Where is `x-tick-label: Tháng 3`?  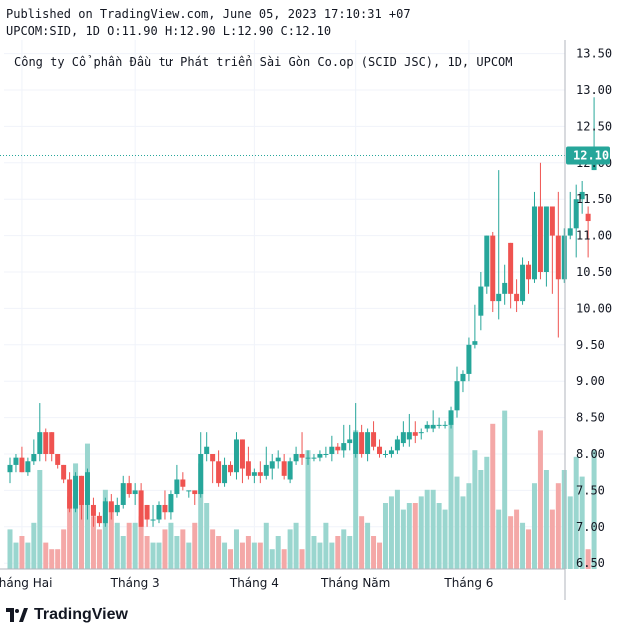 x-tick-label: Tháng 3 is located at coordinates (135, 583).